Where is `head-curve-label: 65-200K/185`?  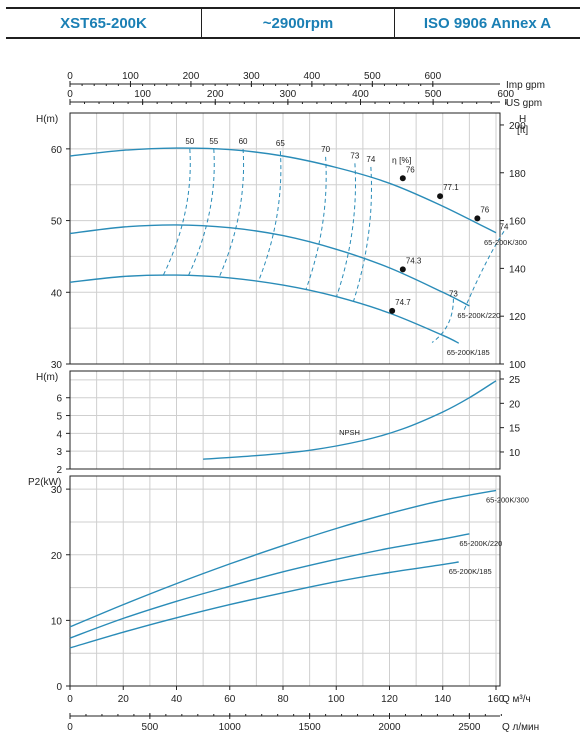 head-curve-label: 65-200K/185 is located at coordinates (468, 352).